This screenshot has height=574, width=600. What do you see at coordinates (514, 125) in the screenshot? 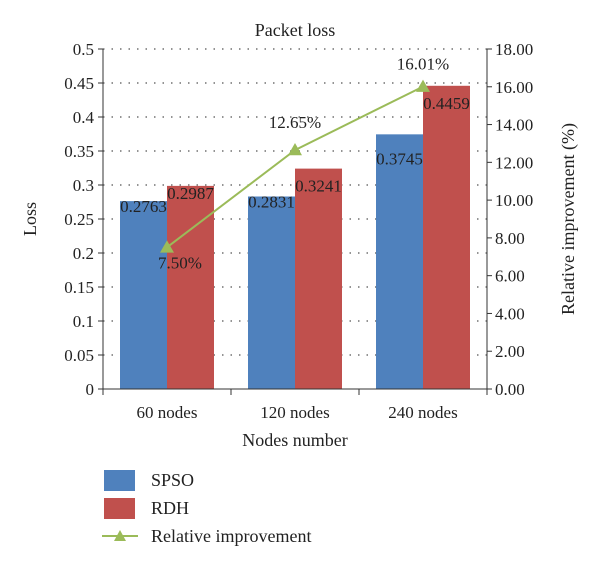
I see `y2-tick-label-7: 14.00` at bounding box center [514, 125].